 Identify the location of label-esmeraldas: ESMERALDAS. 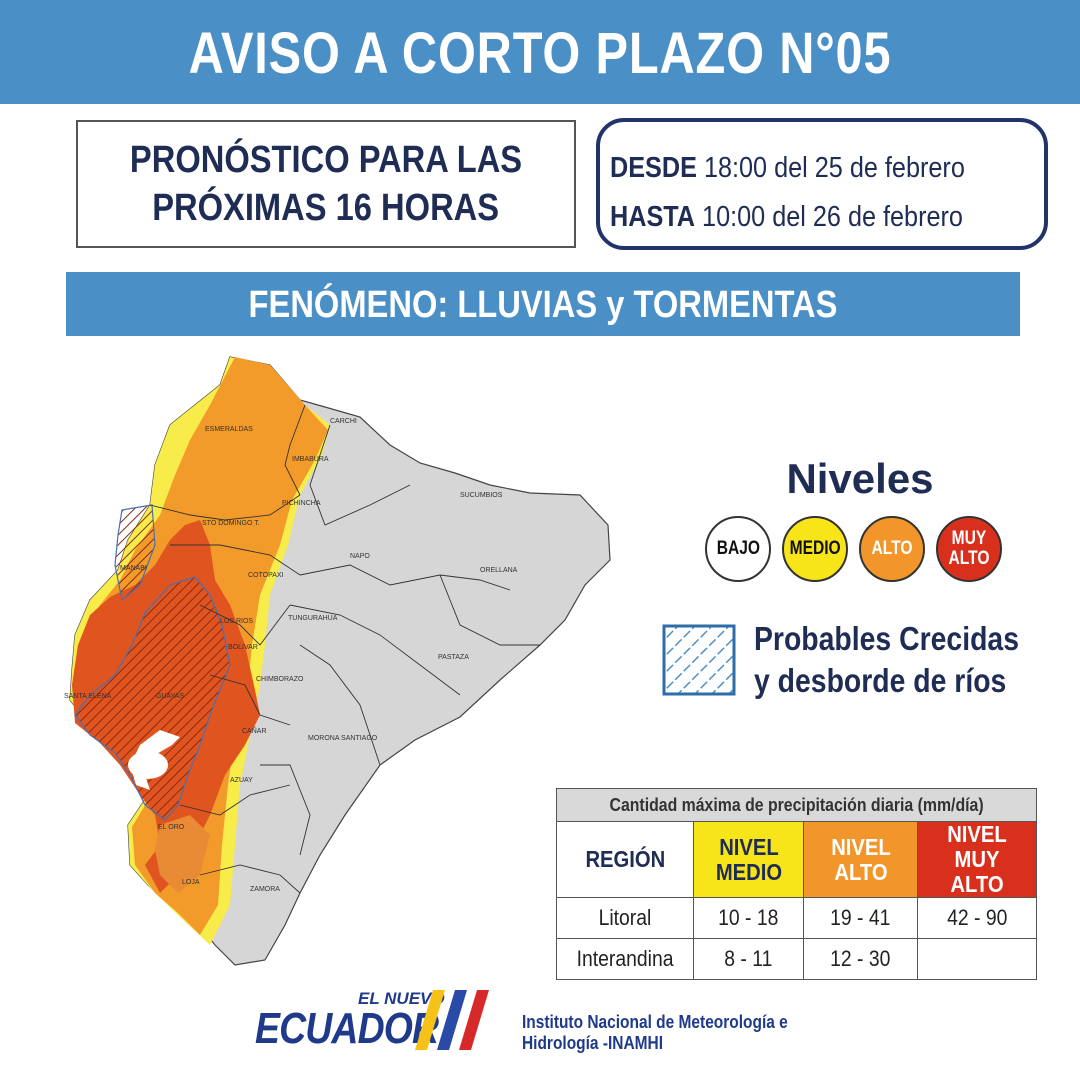
(229, 429).